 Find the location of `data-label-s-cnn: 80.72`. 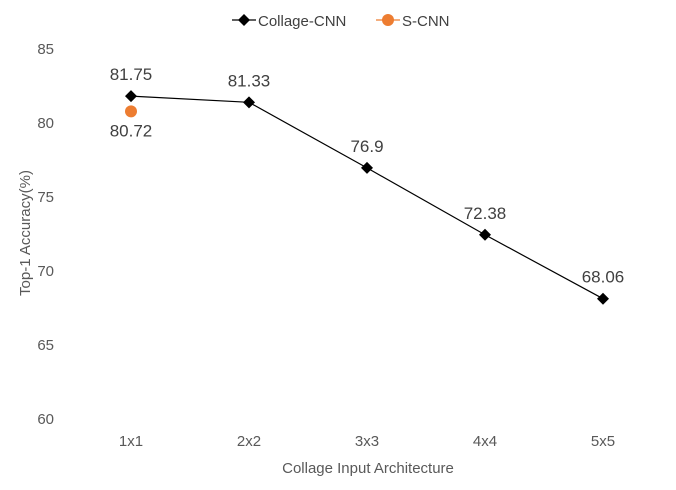

data-label-s-cnn: 80.72 is located at coordinates (131, 130).